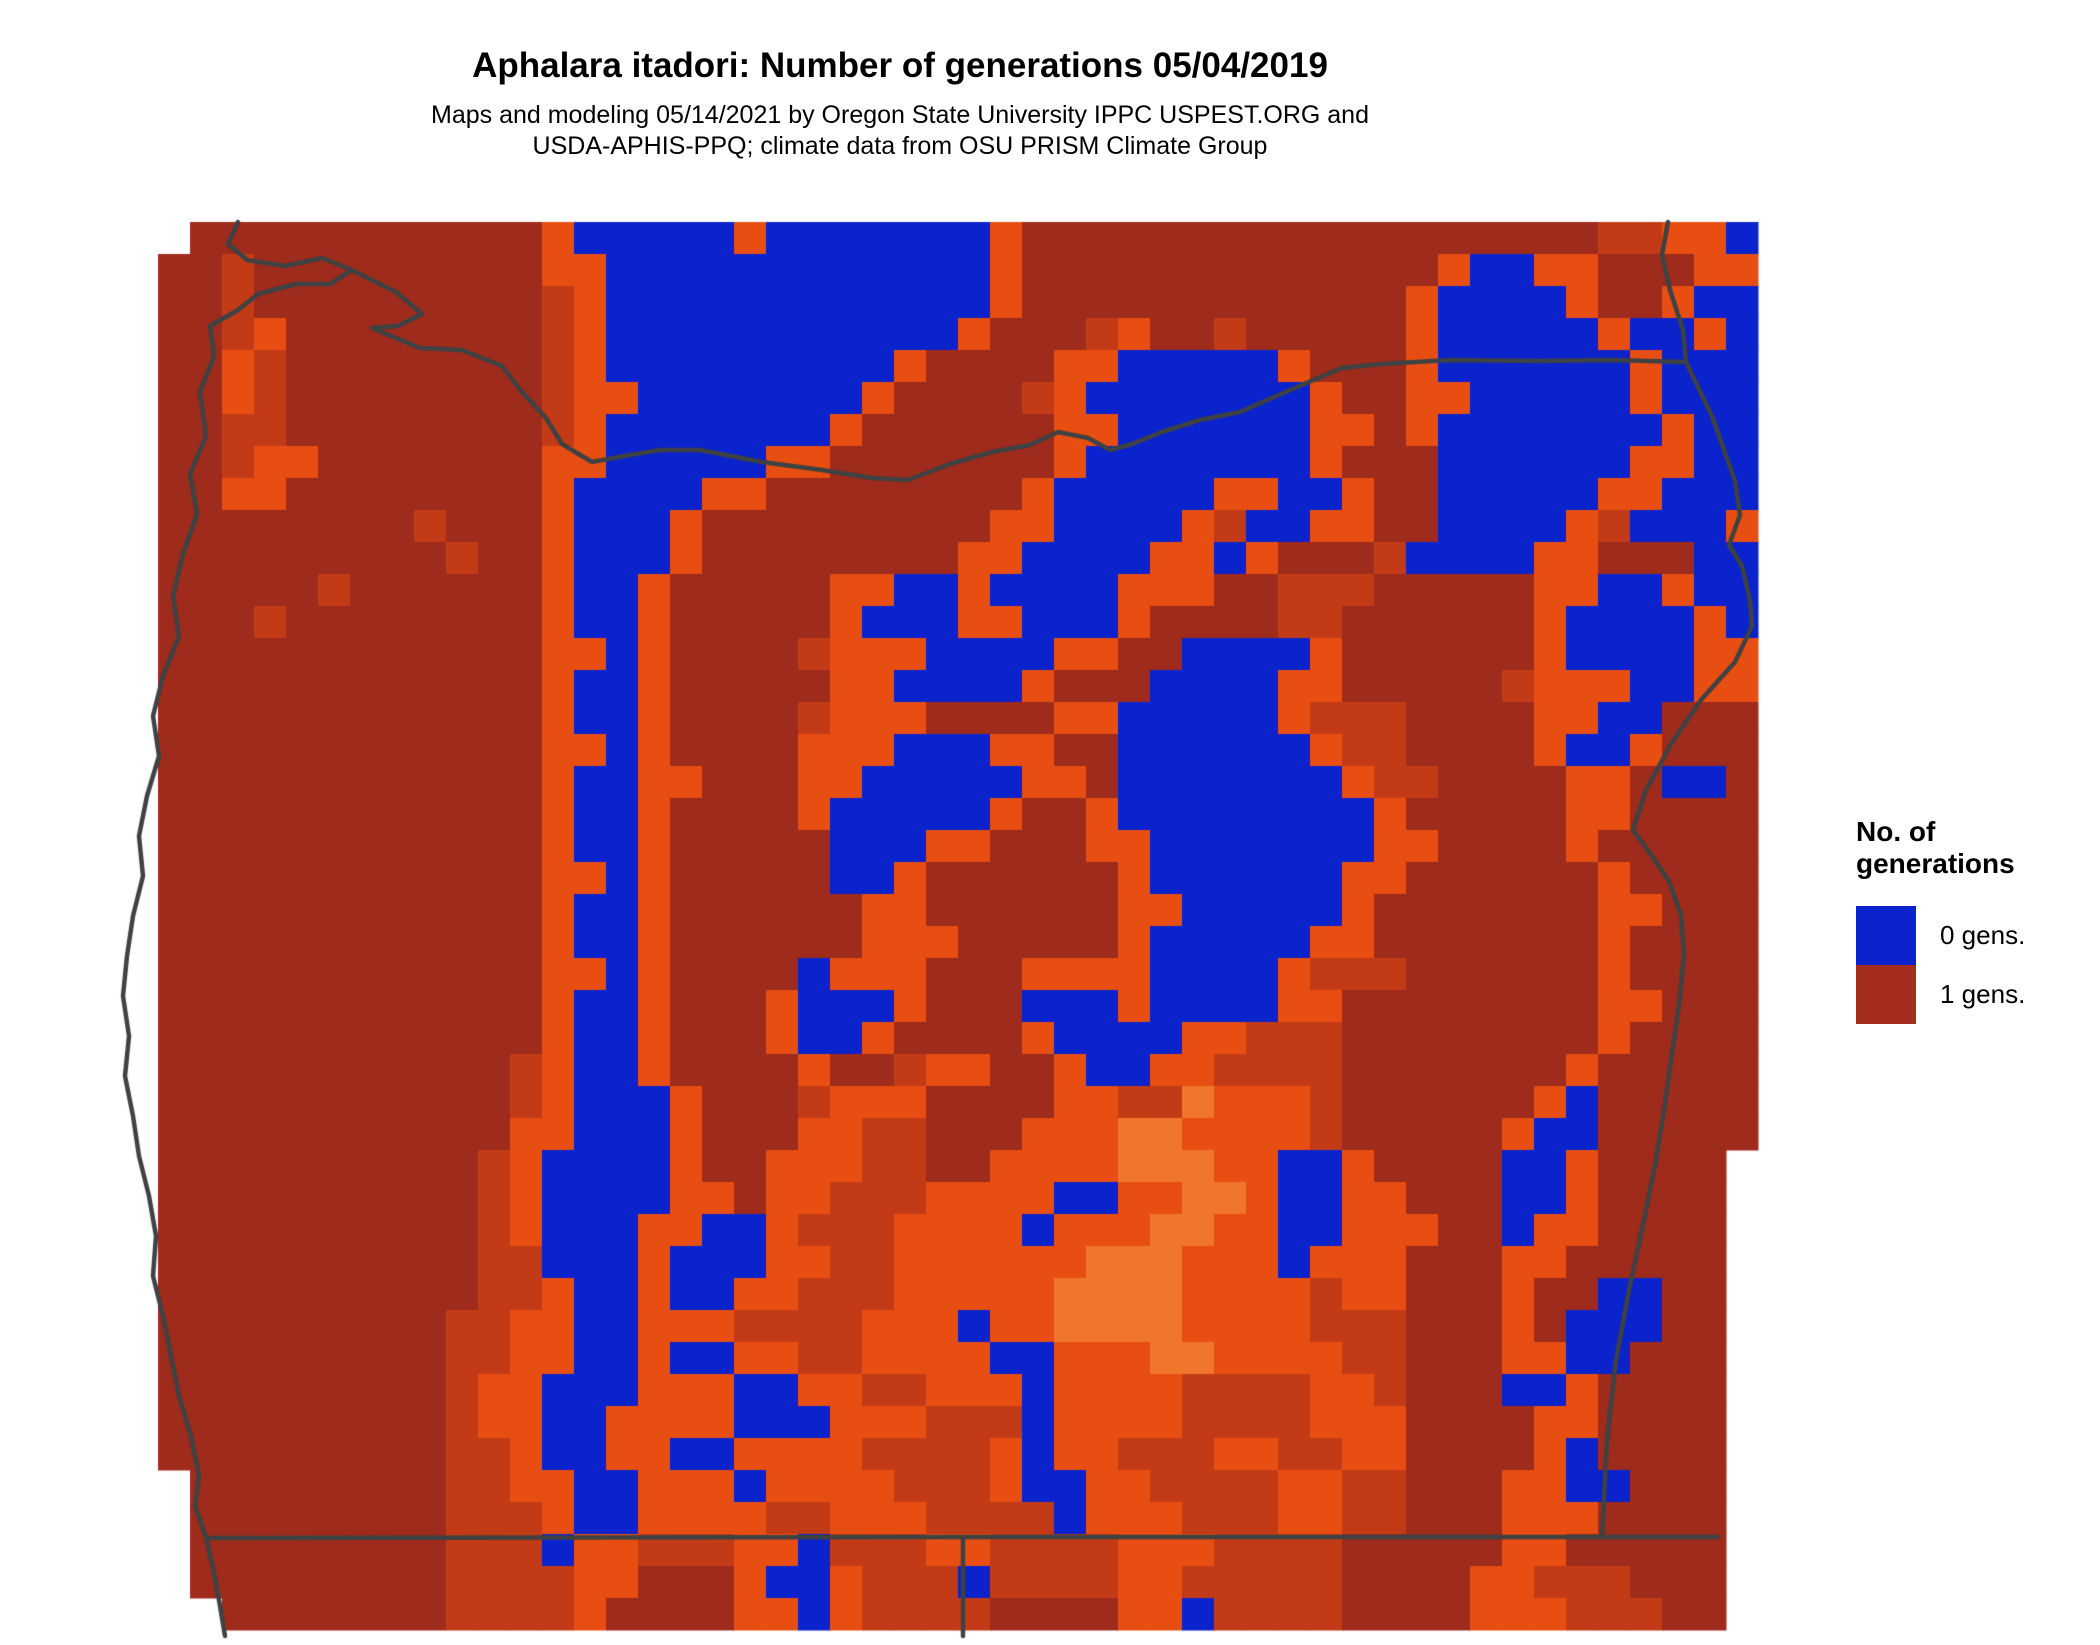 This screenshot has height=1645, width=2100. Describe the element at coordinates (1886, 994) in the screenshot. I see `legend-swatch-1-gens` at that location.